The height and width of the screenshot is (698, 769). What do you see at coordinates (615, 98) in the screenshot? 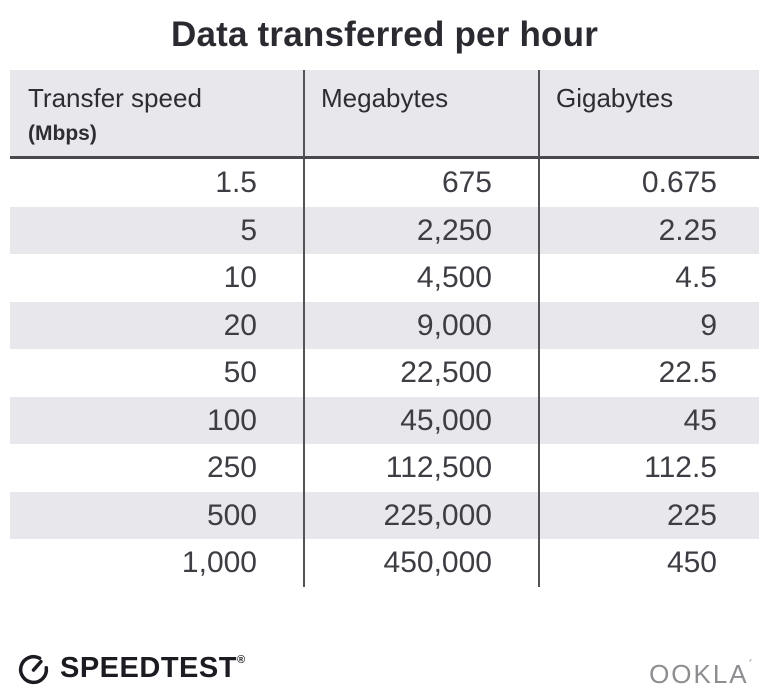
I see `column-header-label: Gigabytes` at bounding box center [615, 98].